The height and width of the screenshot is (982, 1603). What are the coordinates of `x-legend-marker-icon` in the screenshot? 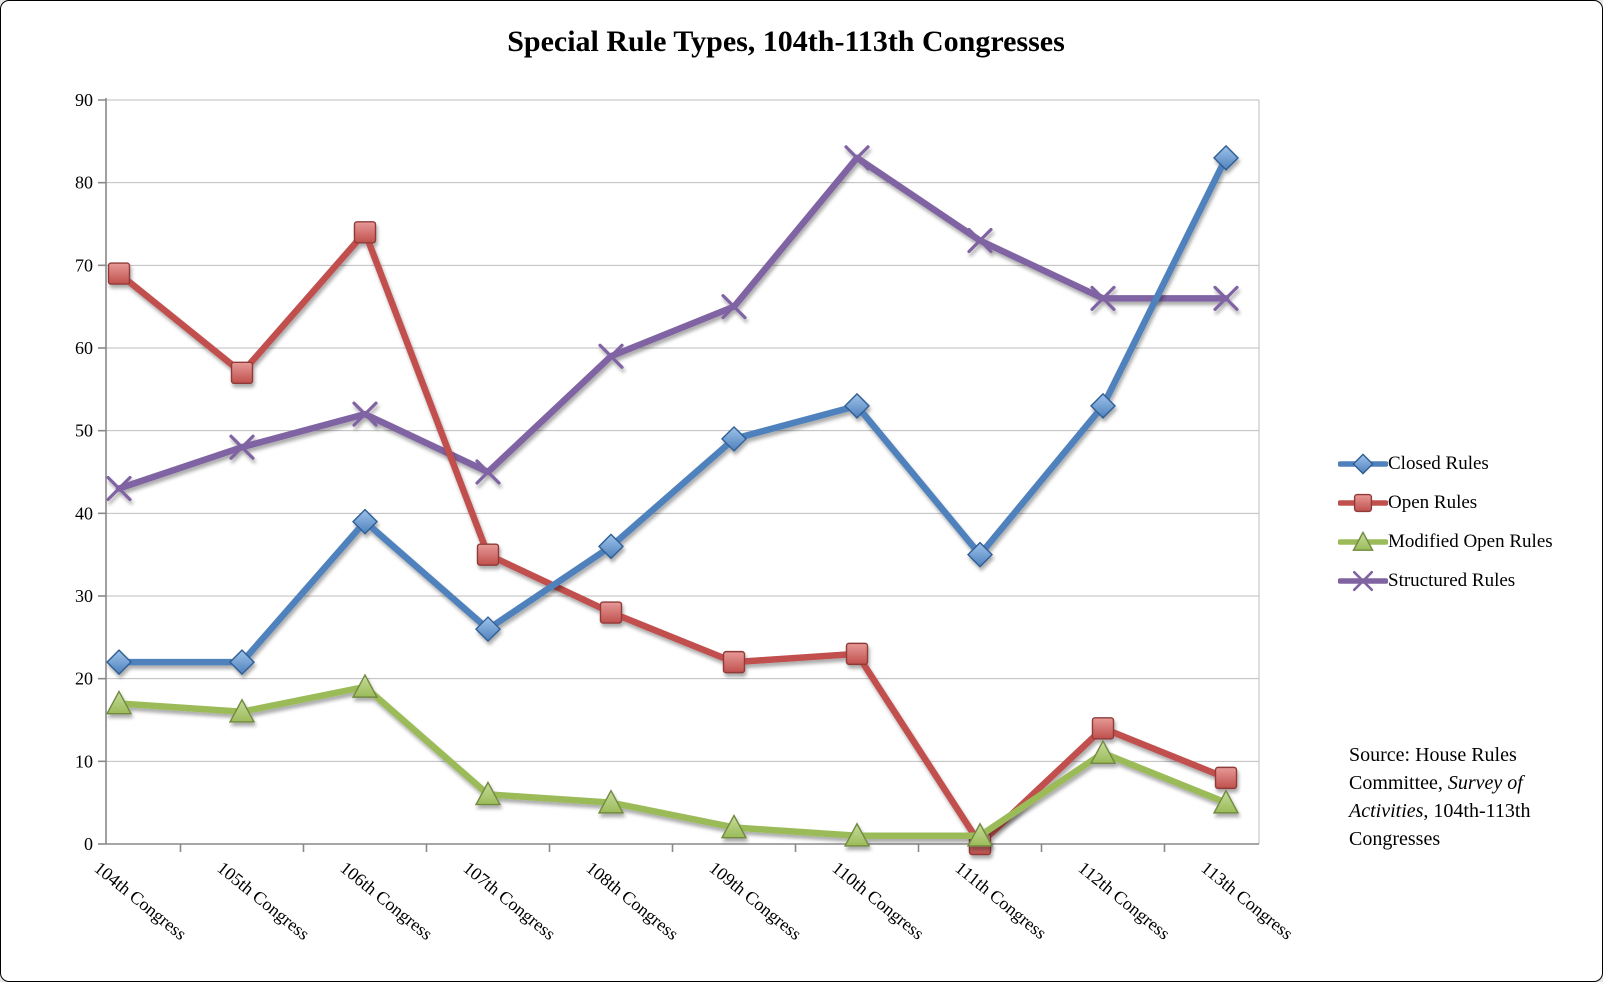 It's located at (1363, 581).